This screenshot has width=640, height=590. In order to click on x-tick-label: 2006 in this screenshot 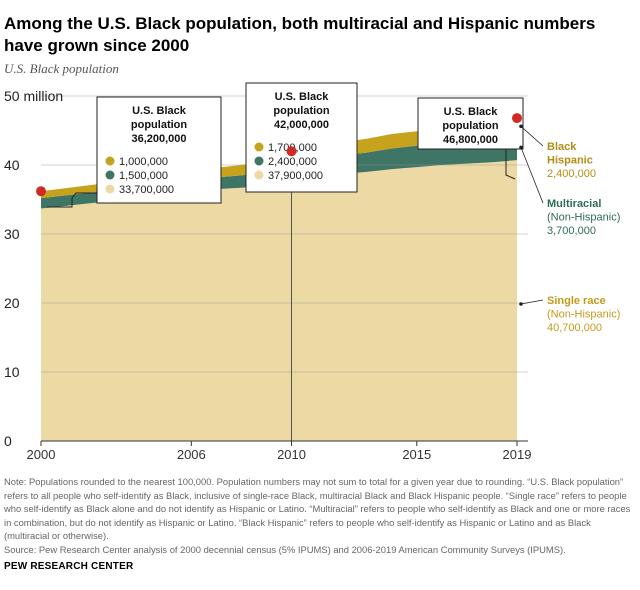, I will do `click(191, 454)`.